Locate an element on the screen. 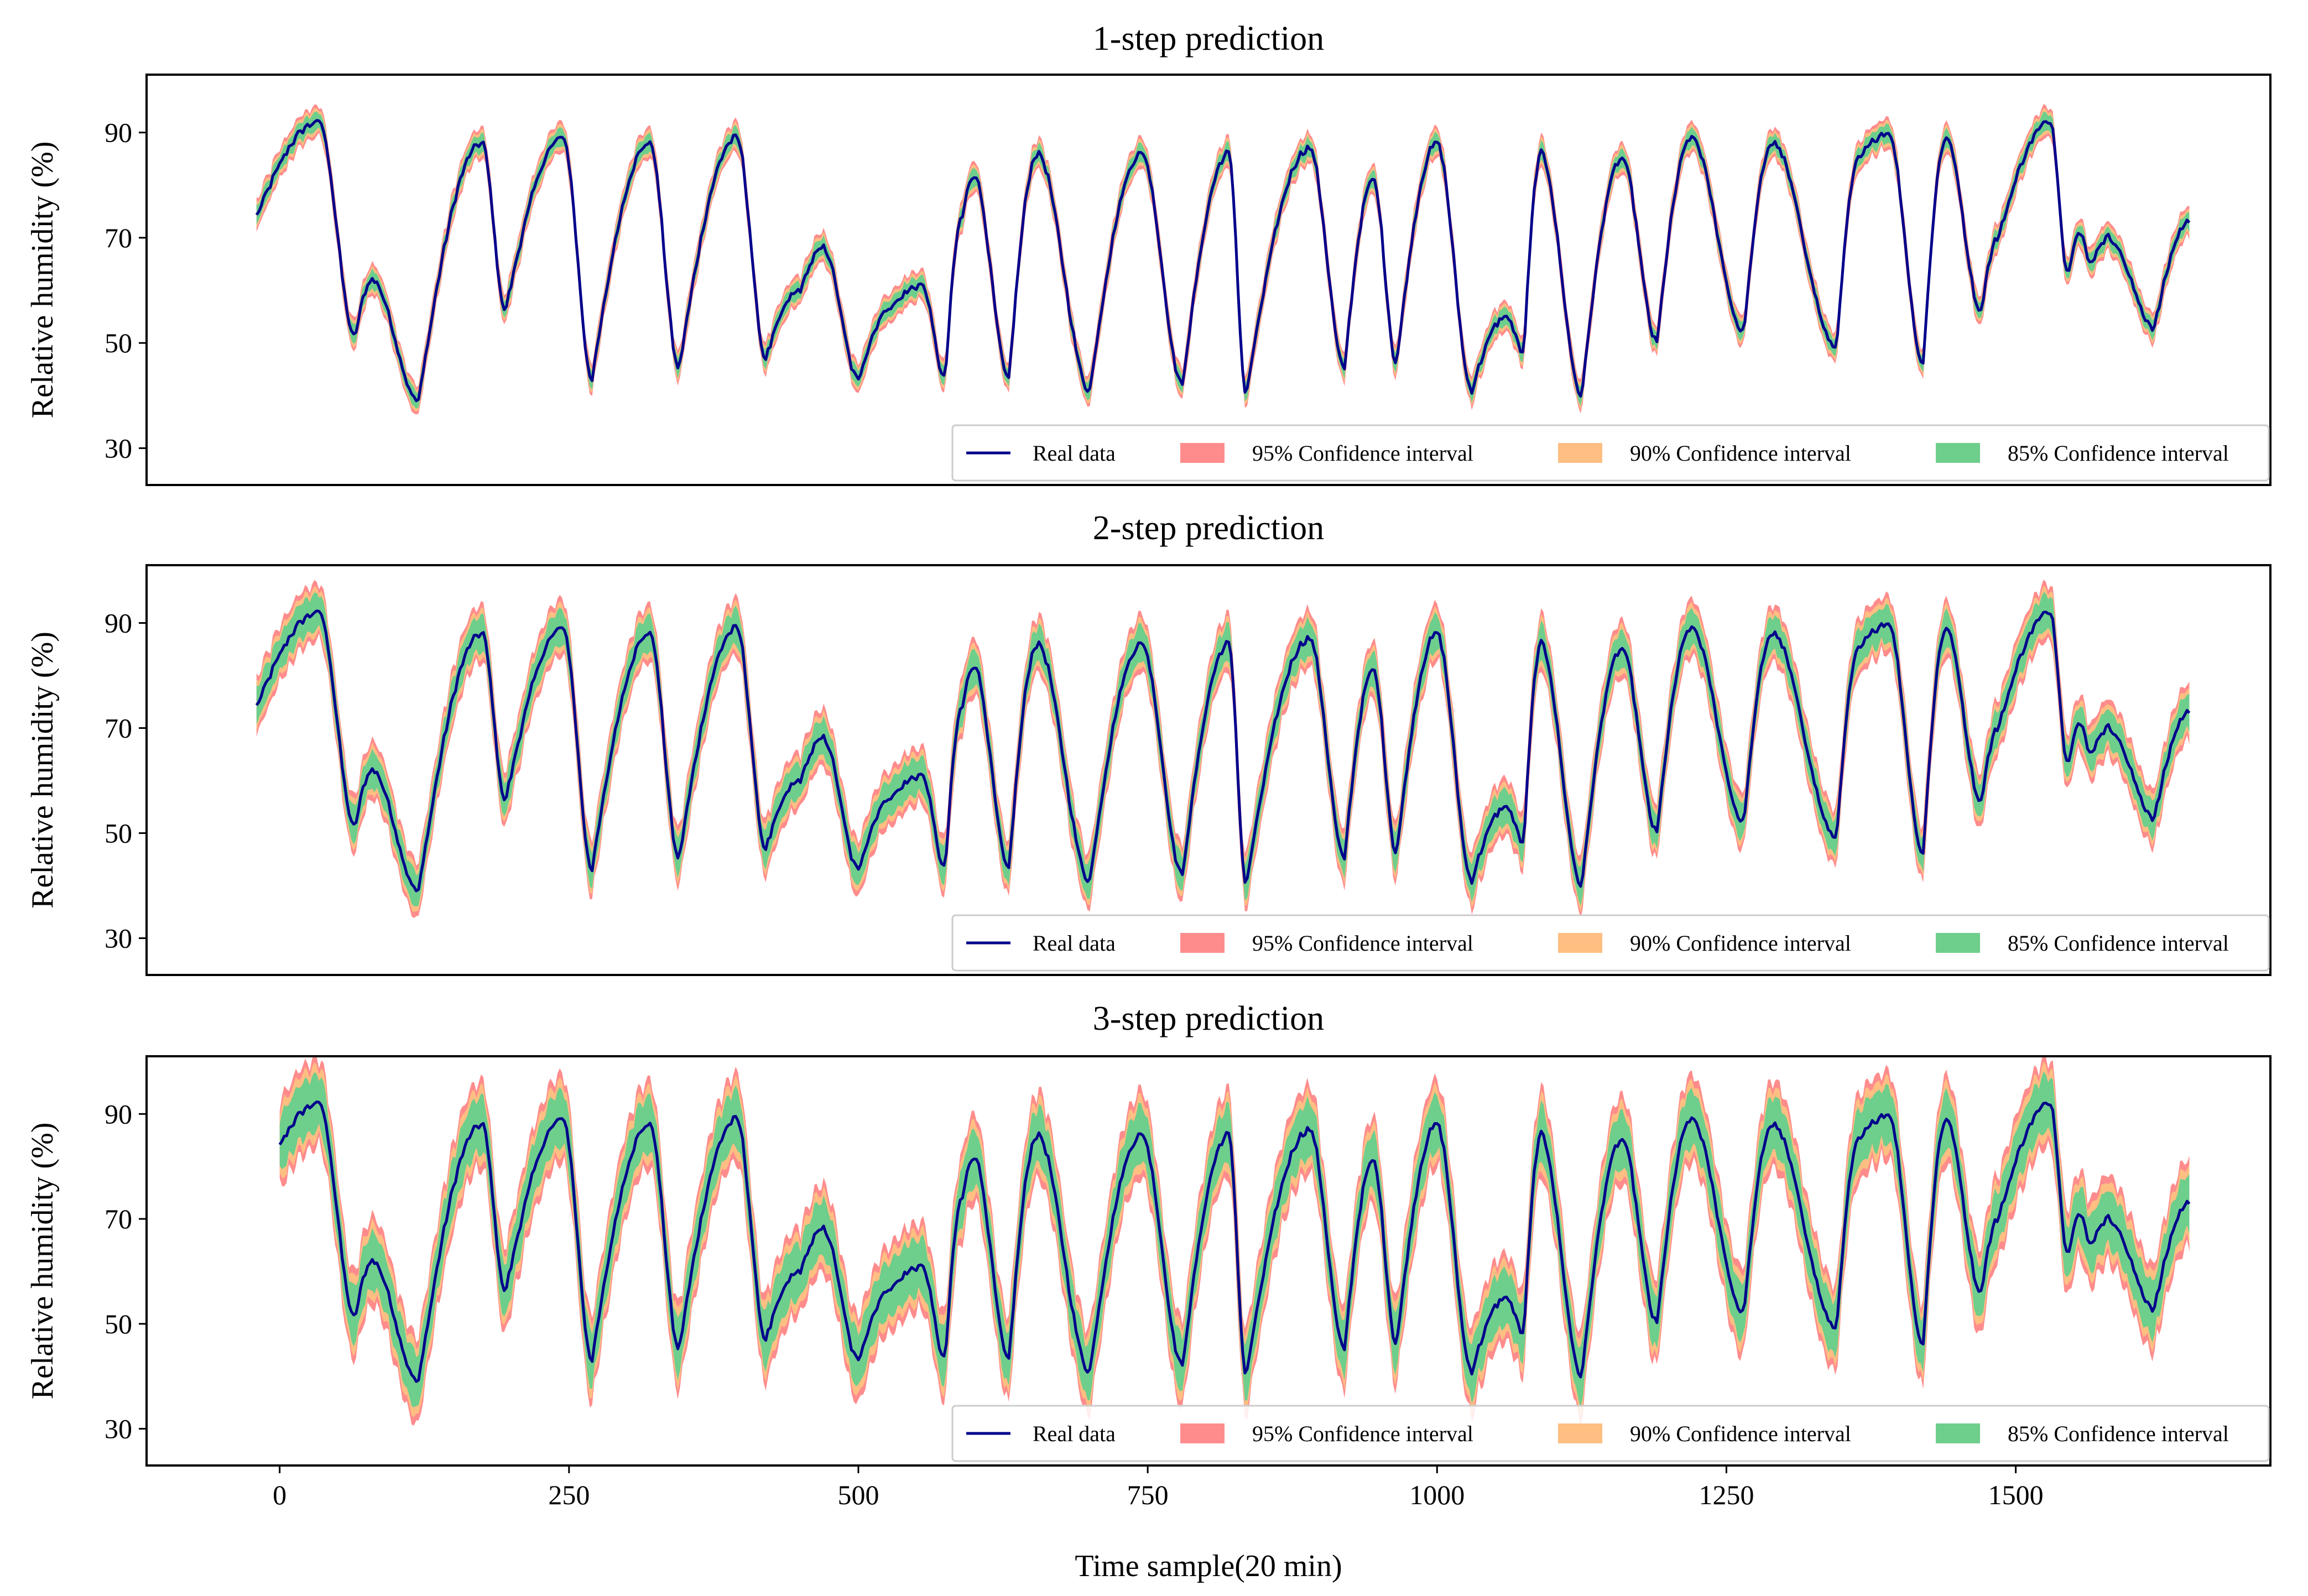 The image size is (2308, 1596). panel-title: 2-step prediction is located at coordinates (1208, 528).